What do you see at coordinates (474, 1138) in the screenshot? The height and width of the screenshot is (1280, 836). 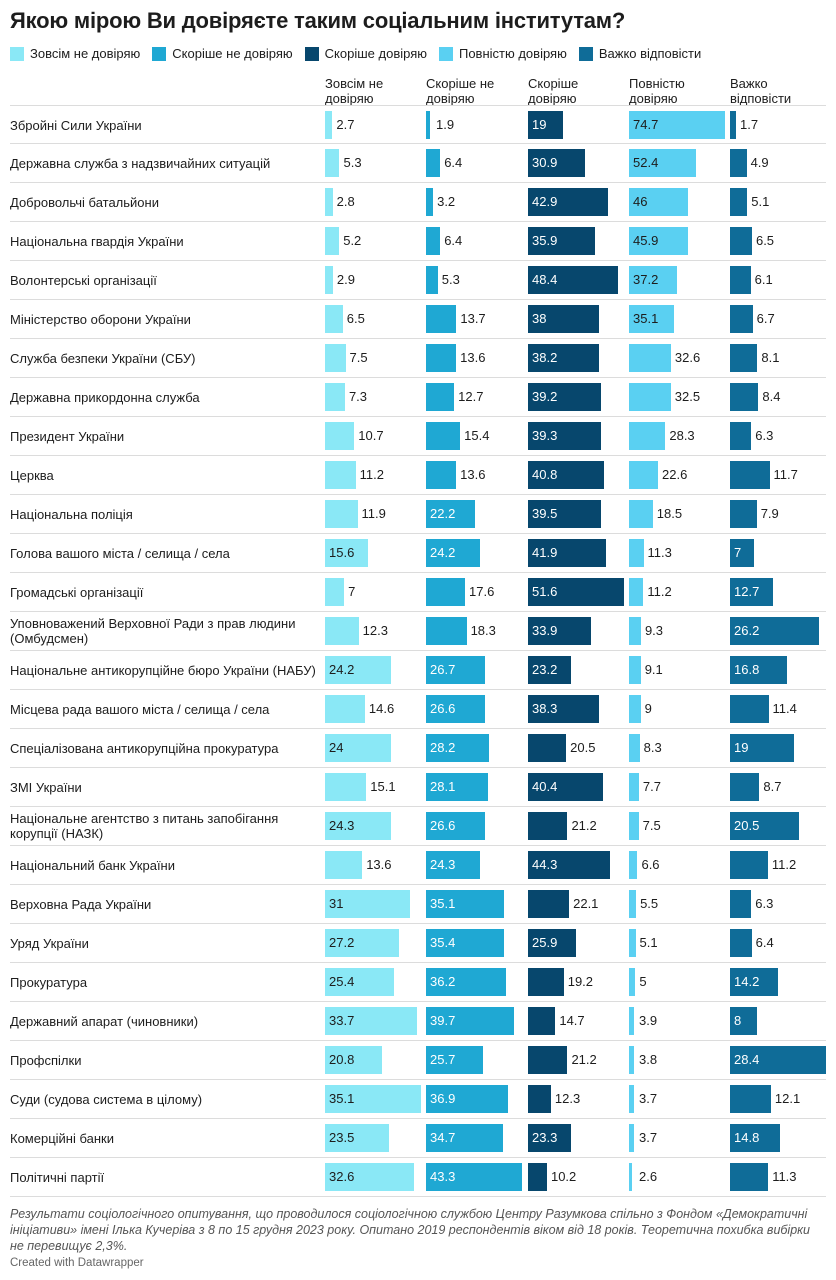 I see `value-cell: 34.7` at bounding box center [474, 1138].